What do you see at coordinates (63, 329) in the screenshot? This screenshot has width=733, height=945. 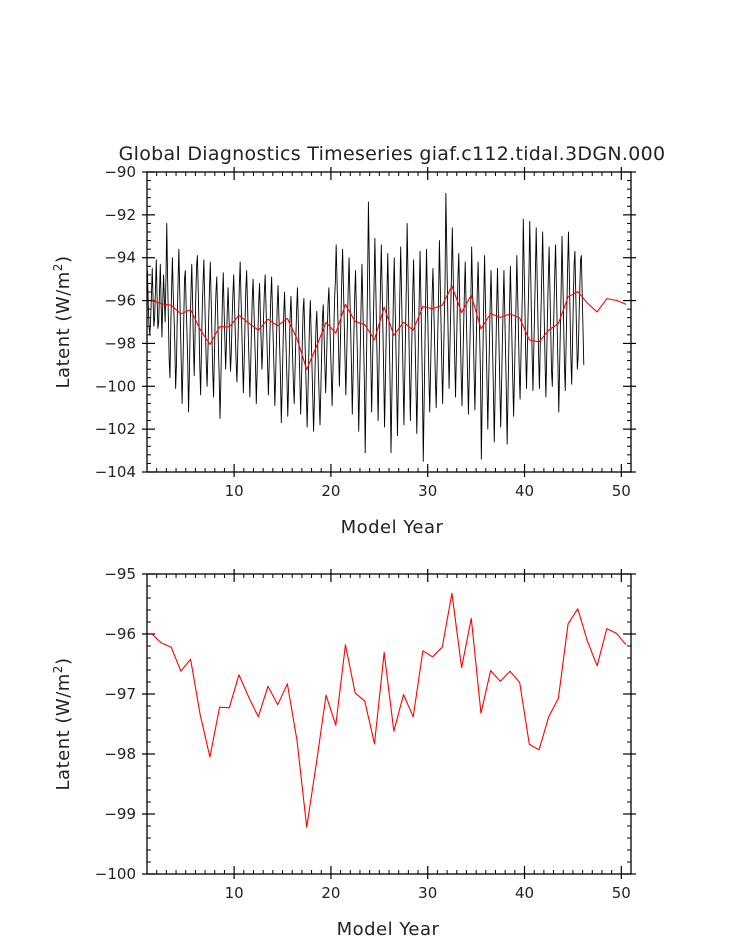 I see `top-y-axis-label-text: Latent (W/m` at bounding box center [63, 329].